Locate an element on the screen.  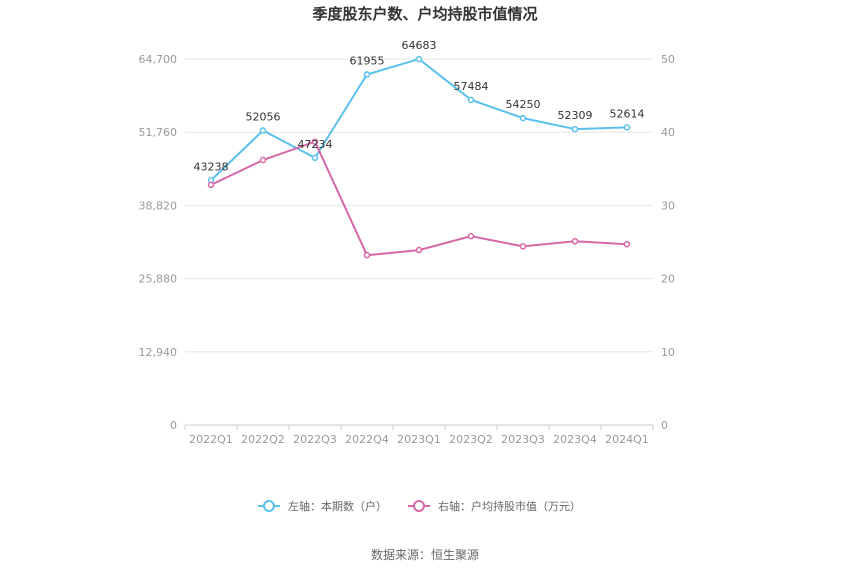
left-tick-label: 64,700 is located at coordinates (158, 59).